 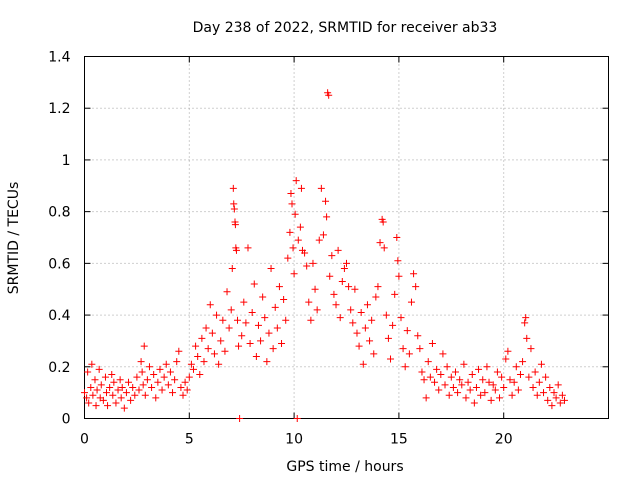 I want to click on x-tick-label: 5, so click(x=189, y=440).